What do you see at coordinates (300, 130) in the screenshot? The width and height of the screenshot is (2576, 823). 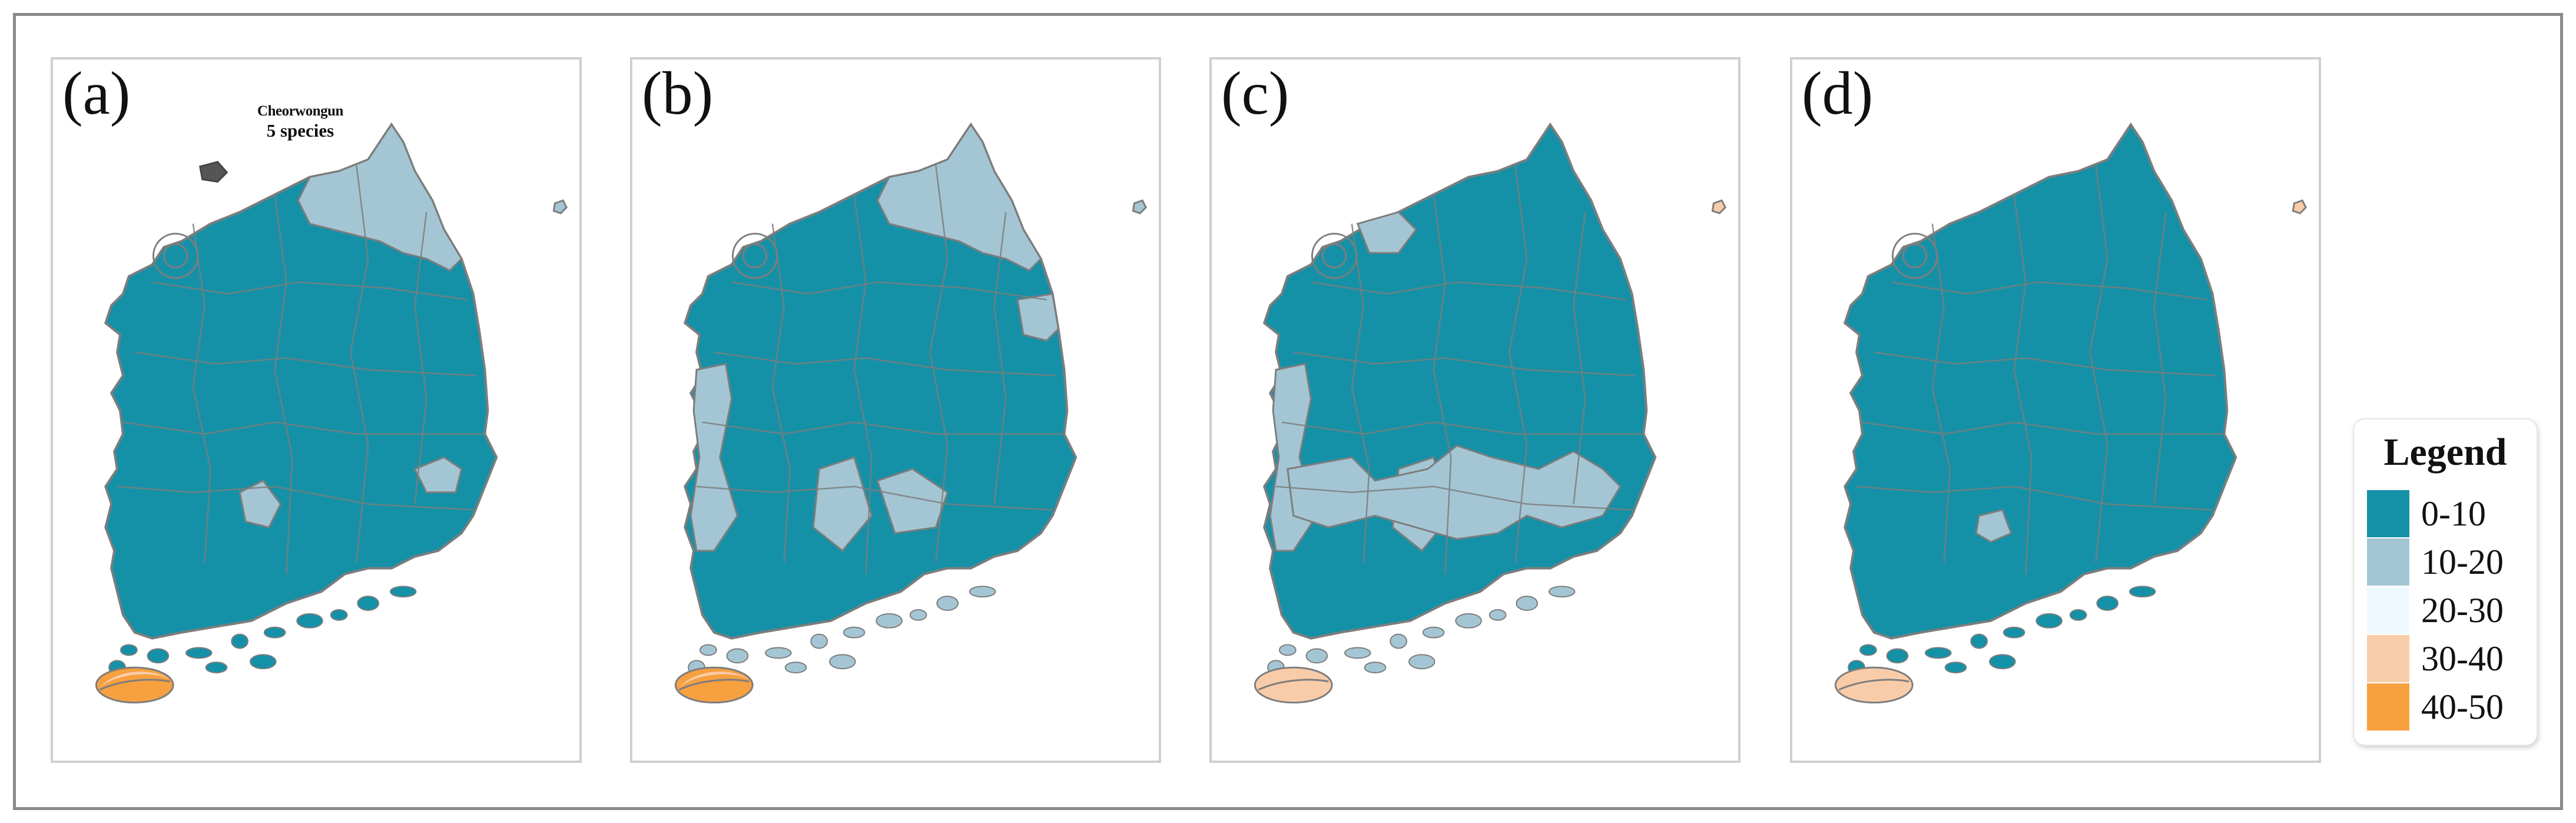 I see `callout-count: 5 species` at bounding box center [300, 130].